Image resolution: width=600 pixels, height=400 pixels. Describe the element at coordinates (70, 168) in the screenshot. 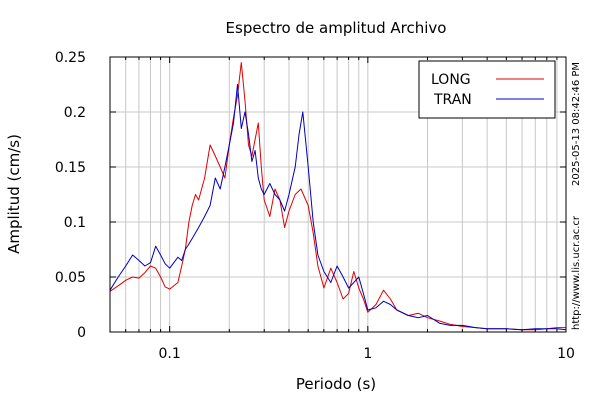

I see `y-tick-label: 0.15` at that location.